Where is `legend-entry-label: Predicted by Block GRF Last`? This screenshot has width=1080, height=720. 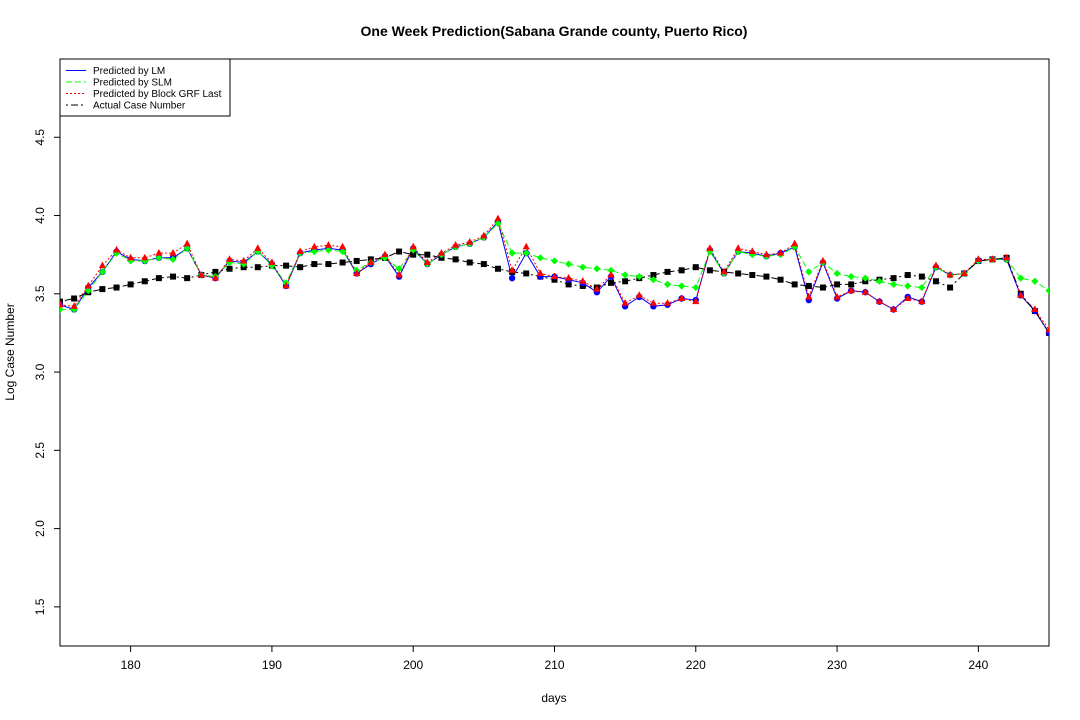 legend-entry-label: Predicted by Block GRF Last is located at coordinates (157, 94).